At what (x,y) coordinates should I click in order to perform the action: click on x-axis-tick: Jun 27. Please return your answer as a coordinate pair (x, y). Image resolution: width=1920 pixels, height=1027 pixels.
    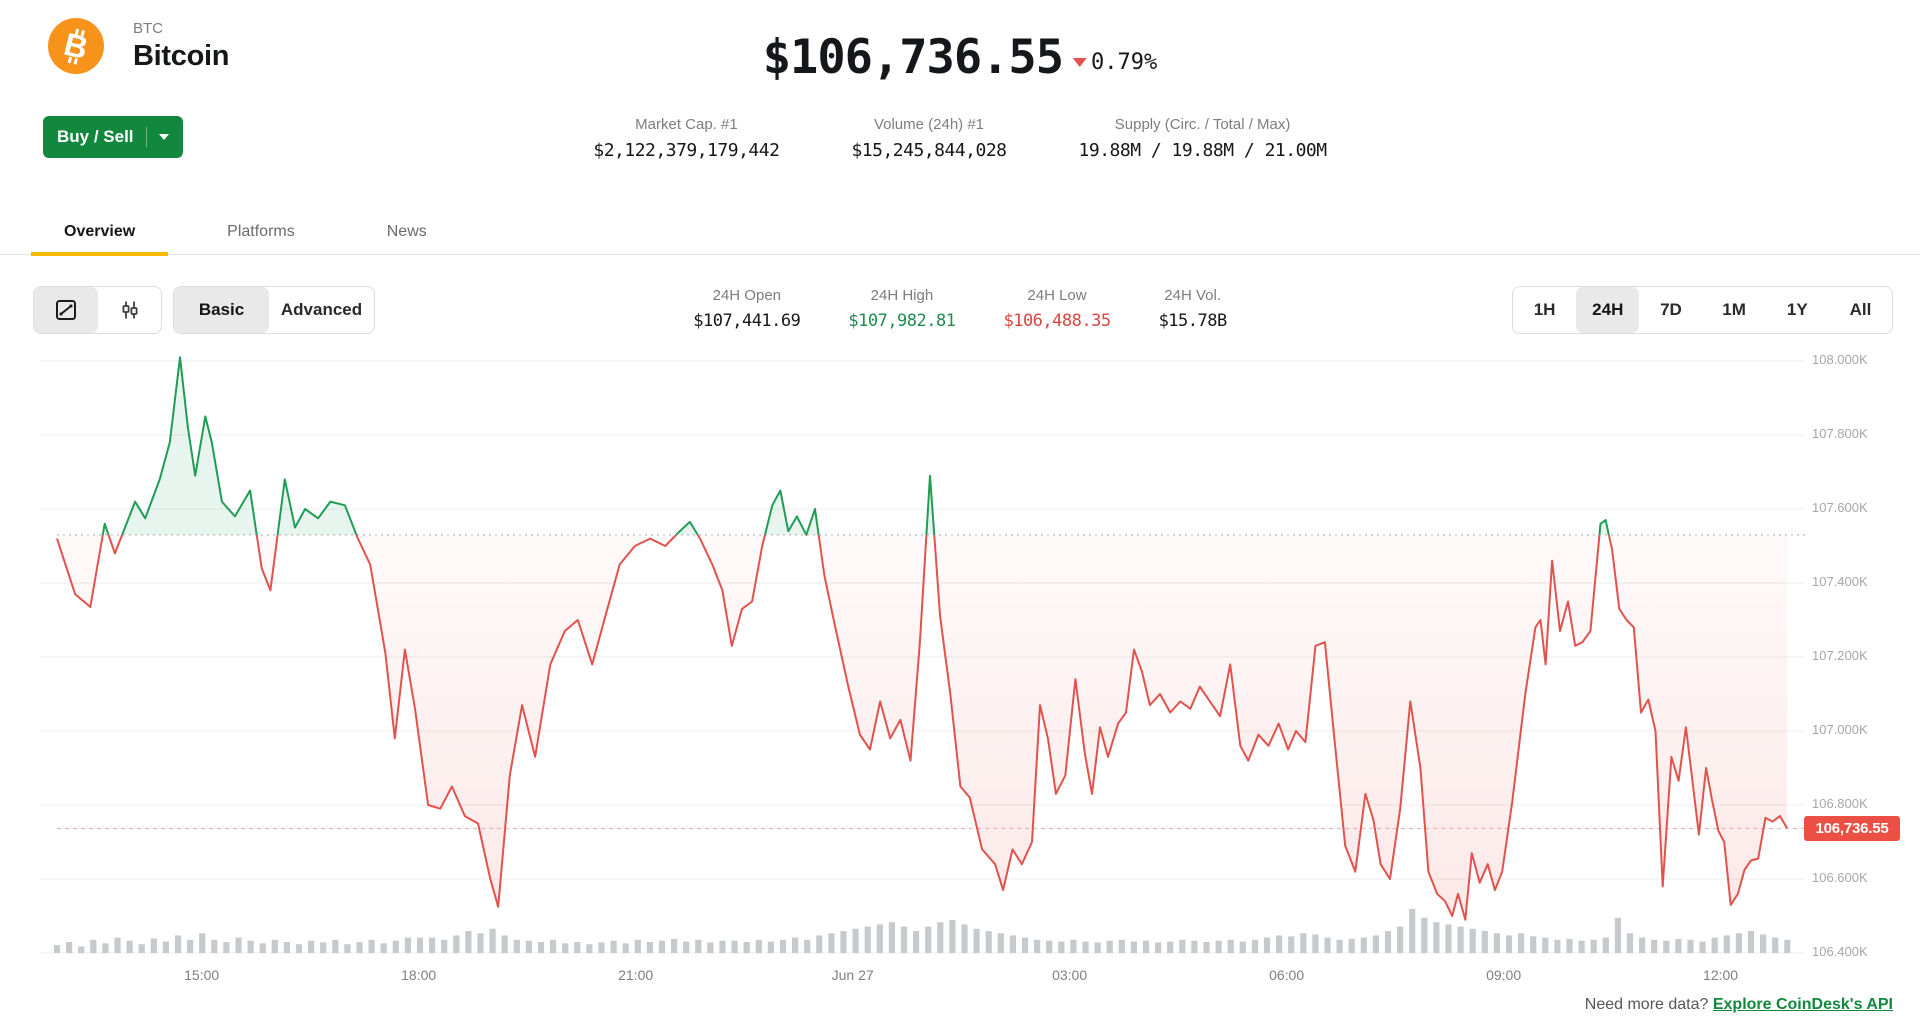
    Looking at the image, I should click on (852, 975).